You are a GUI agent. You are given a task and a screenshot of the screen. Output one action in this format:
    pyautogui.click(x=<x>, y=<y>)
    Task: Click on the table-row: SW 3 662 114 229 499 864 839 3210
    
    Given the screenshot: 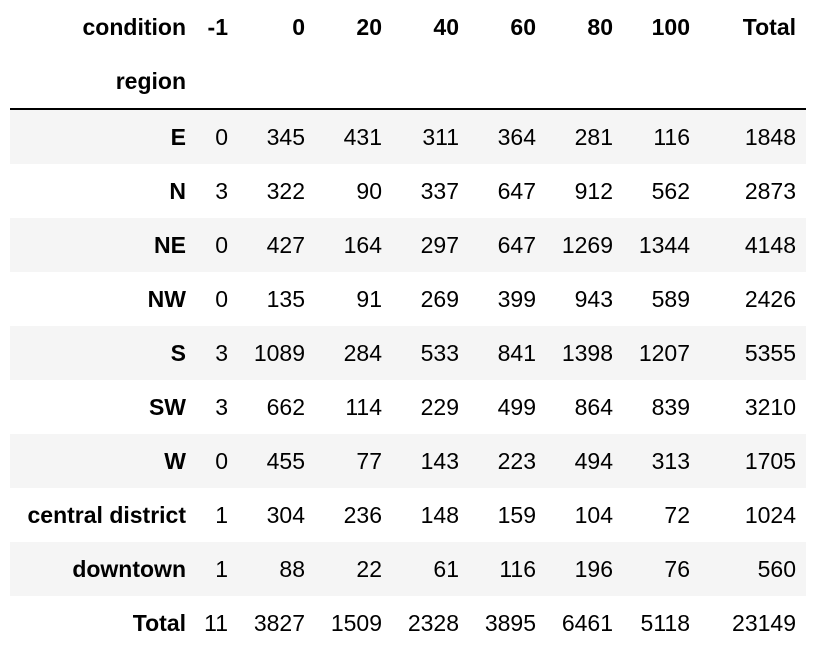 What is the action you would take?
    pyautogui.click(x=408, y=407)
    